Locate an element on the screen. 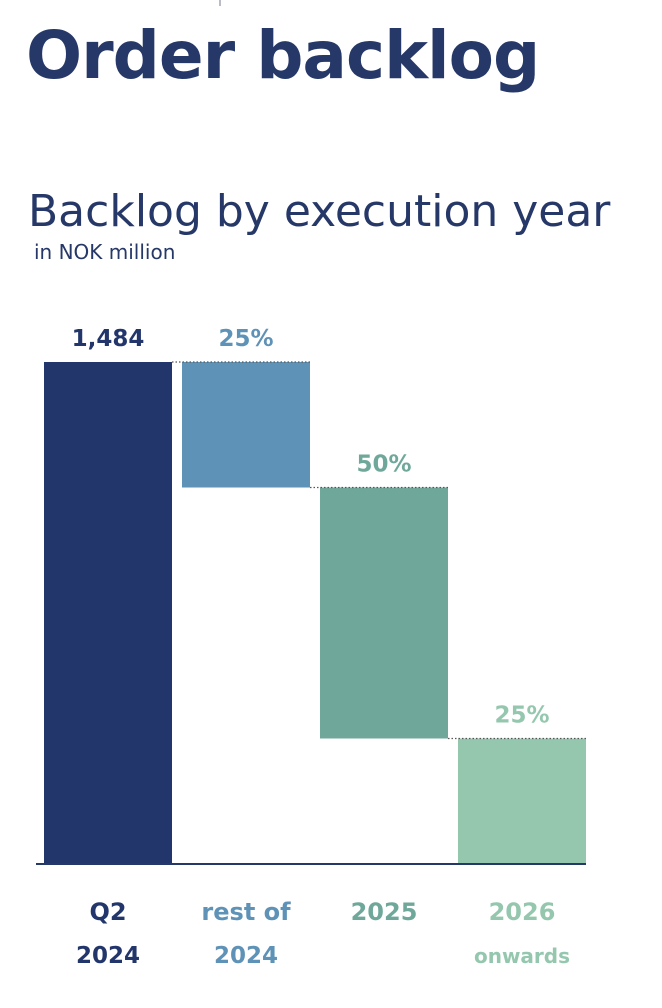 This screenshot has width=662, height=1008. tick-label-1-line2: 2024 is located at coordinates (246, 956).